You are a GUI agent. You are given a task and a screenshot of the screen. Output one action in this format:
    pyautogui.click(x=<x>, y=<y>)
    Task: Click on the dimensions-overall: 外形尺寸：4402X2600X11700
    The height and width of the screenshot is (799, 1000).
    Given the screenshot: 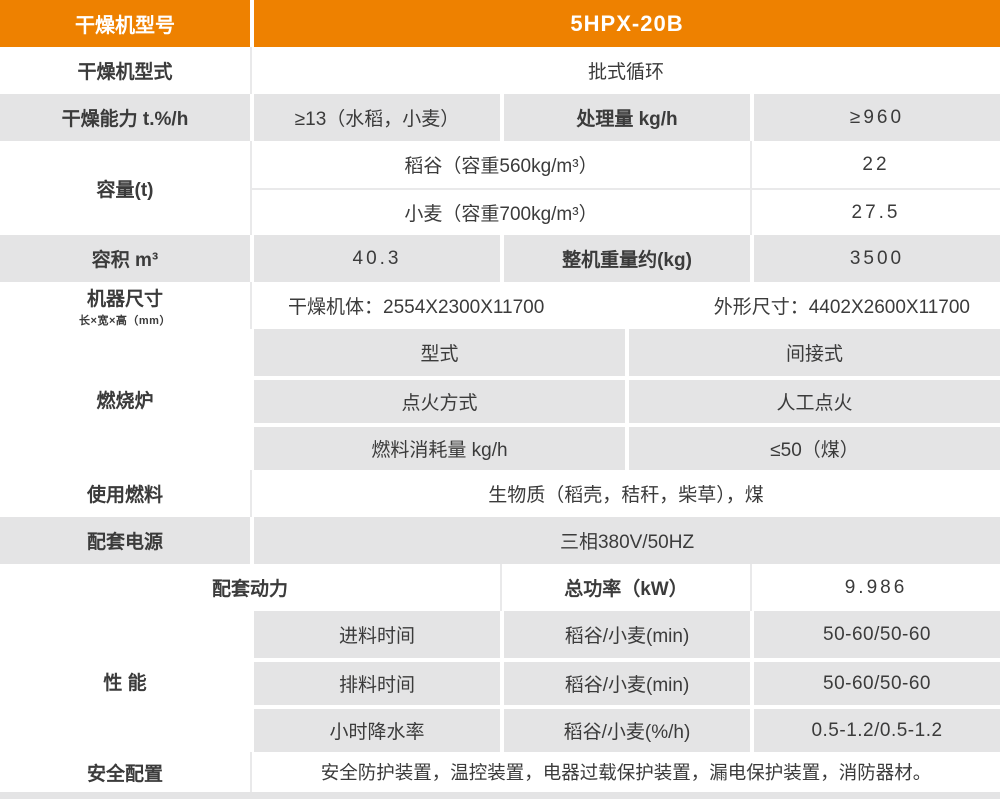 What is the action you would take?
    pyautogui.click(x=841, y=307)
    